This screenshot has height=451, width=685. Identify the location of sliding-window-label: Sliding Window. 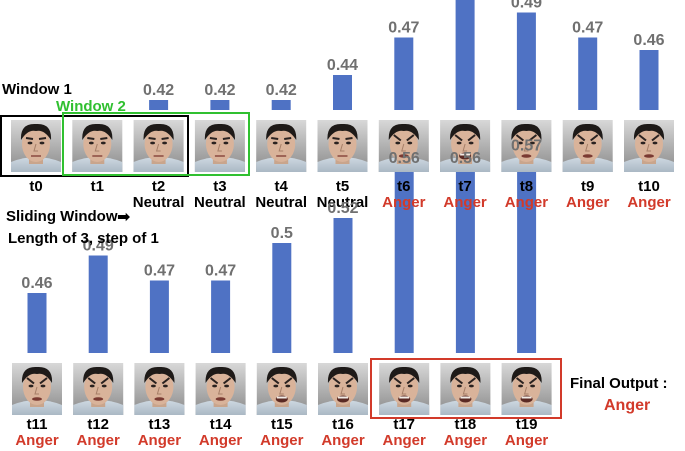
(62, 216).